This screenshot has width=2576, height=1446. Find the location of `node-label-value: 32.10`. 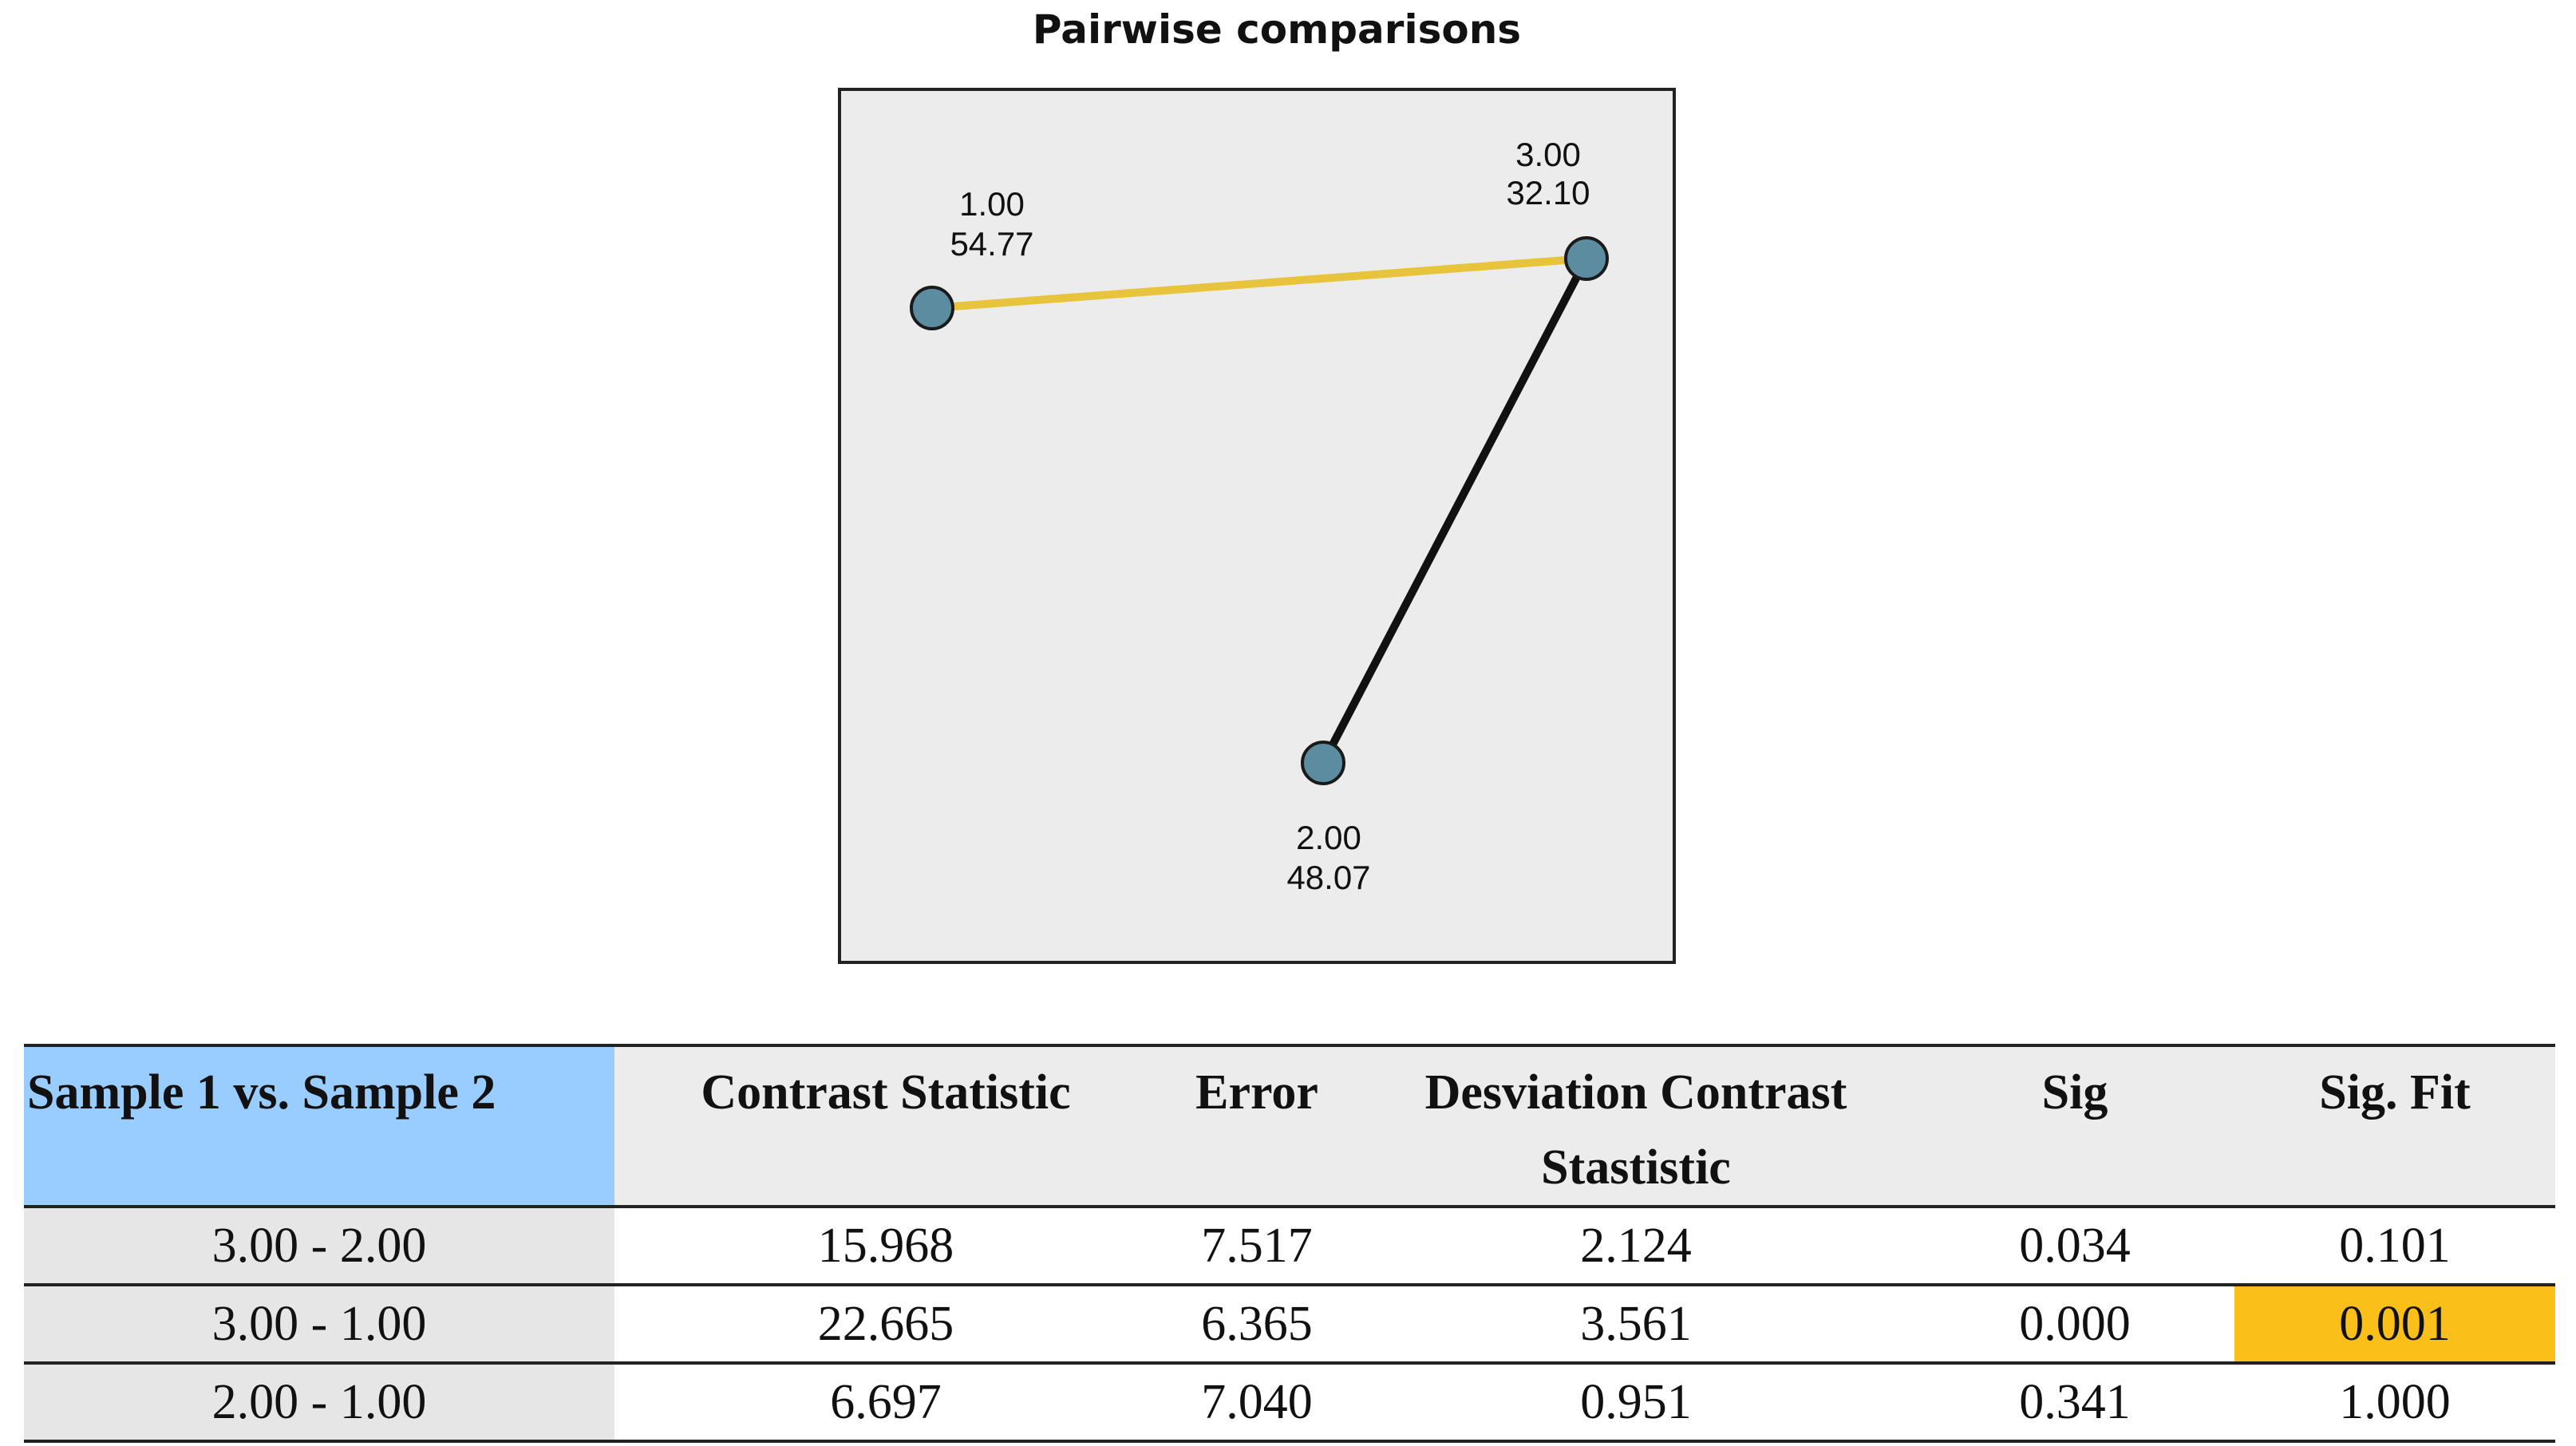

node-label-value: 32.10 is located at coordinates (1548, 192).